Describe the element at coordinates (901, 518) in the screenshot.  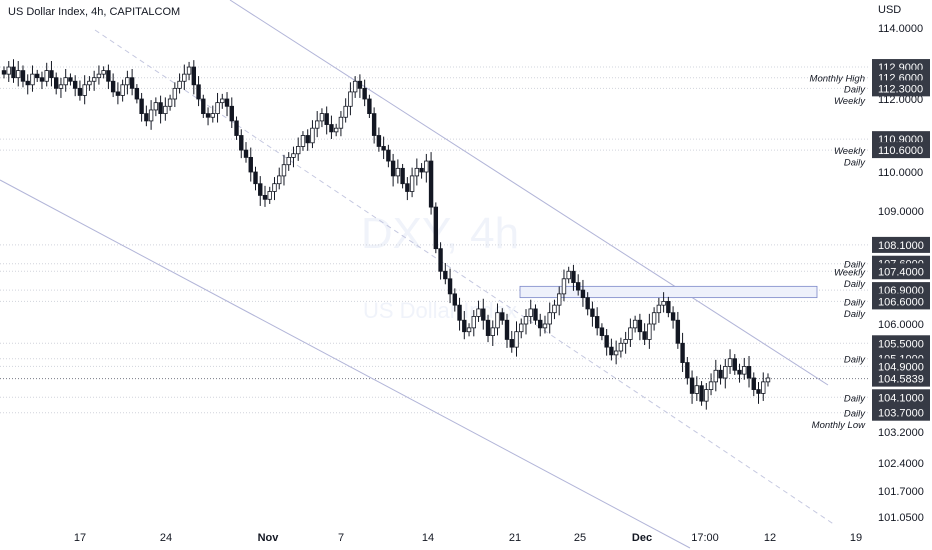
I see `y-tick-label: 101.0500` at that location.